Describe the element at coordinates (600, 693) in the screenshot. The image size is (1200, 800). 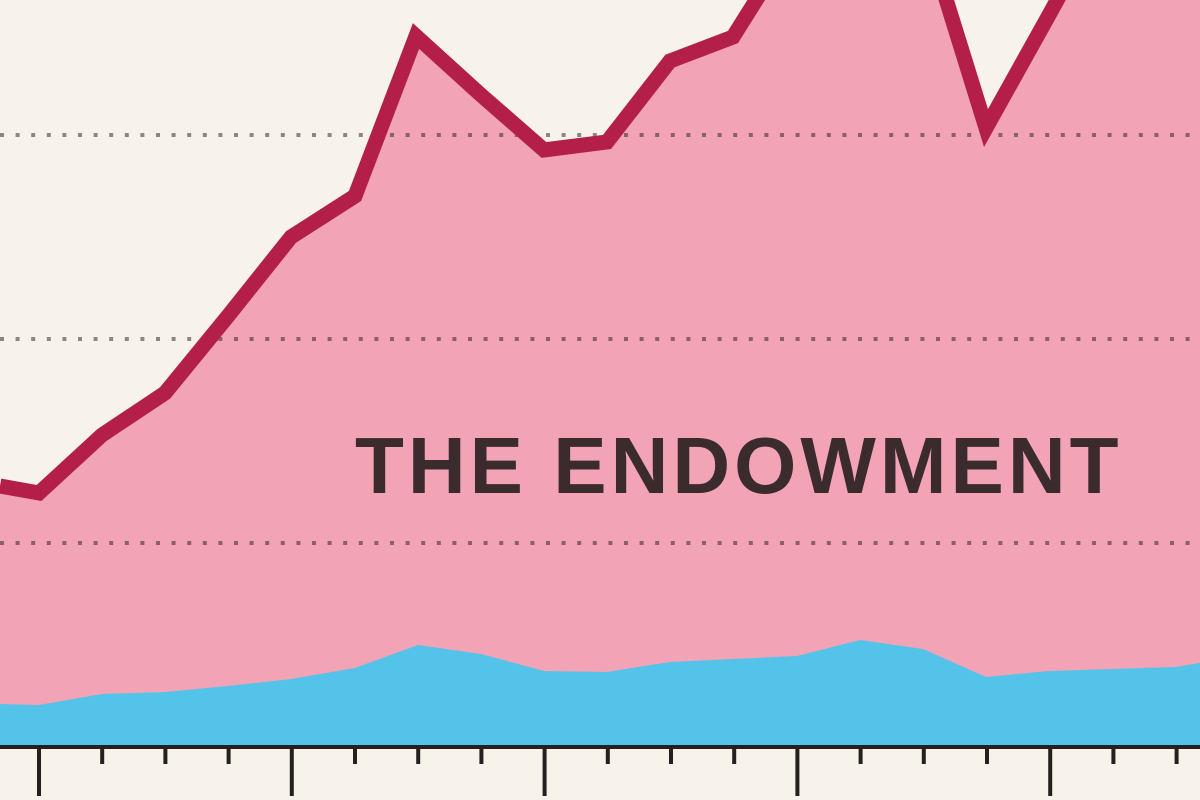
I see `blue-band-area` at that location.